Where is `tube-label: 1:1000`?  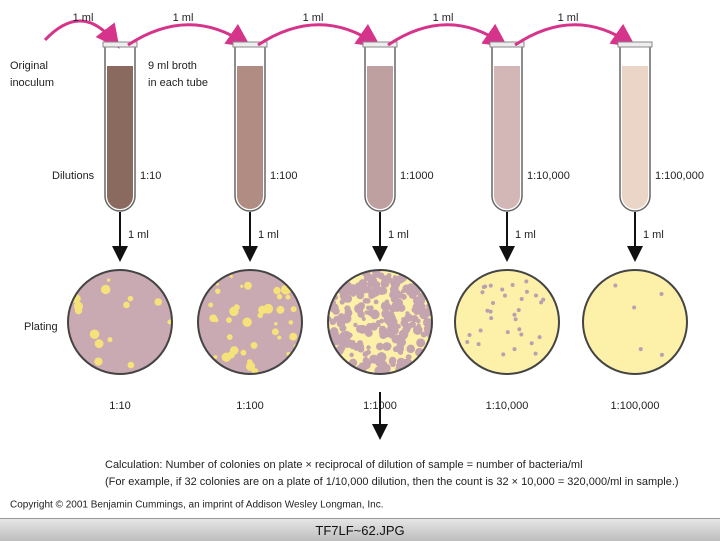
tube-label: 1:1000 is located at coordinates (417, 176).